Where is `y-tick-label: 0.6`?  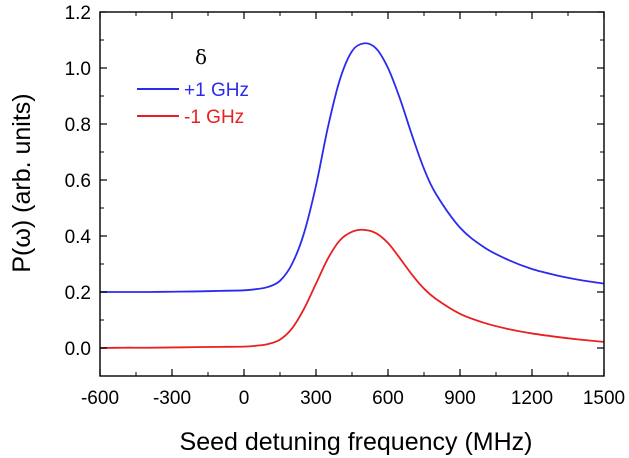 y-tick-label: 0.6 is located at coordinates (78, 181).